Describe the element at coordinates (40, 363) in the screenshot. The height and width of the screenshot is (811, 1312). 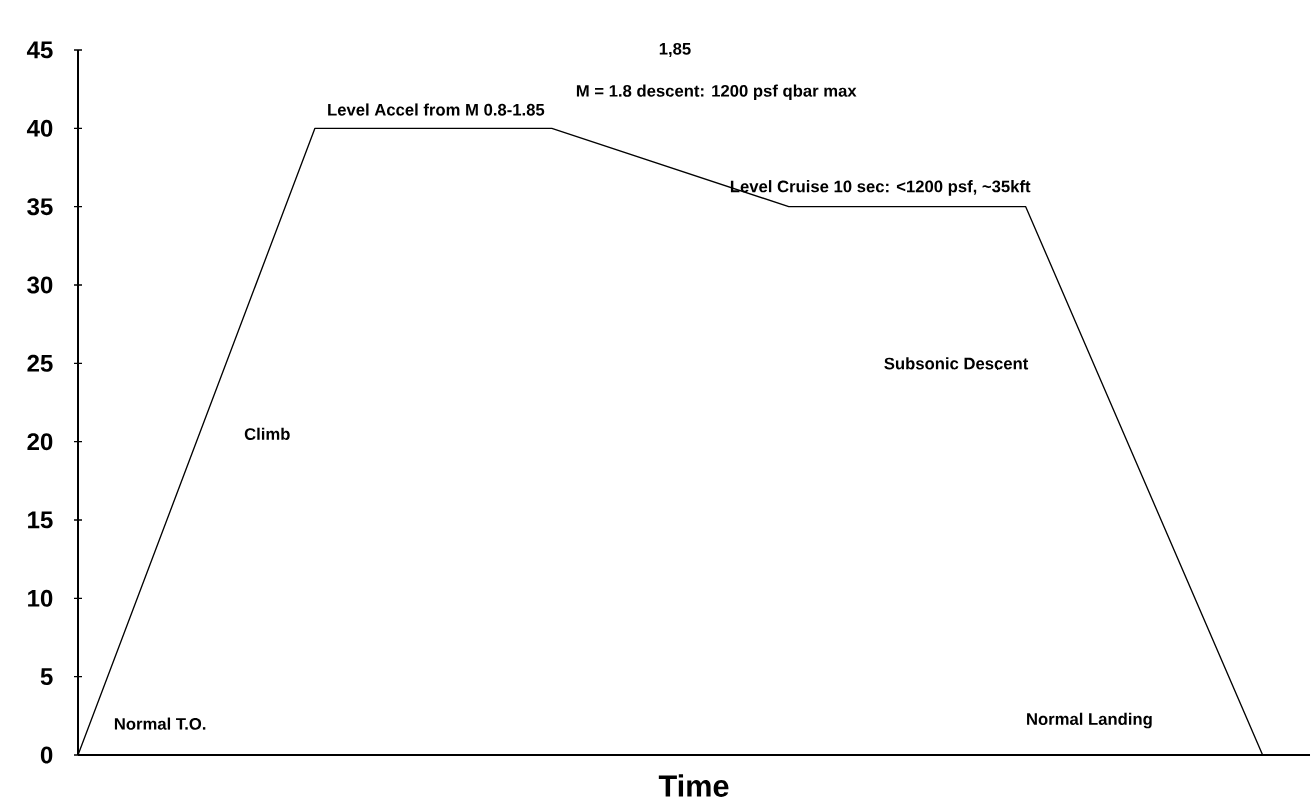
I see `y-tick-label: 25` at that location.